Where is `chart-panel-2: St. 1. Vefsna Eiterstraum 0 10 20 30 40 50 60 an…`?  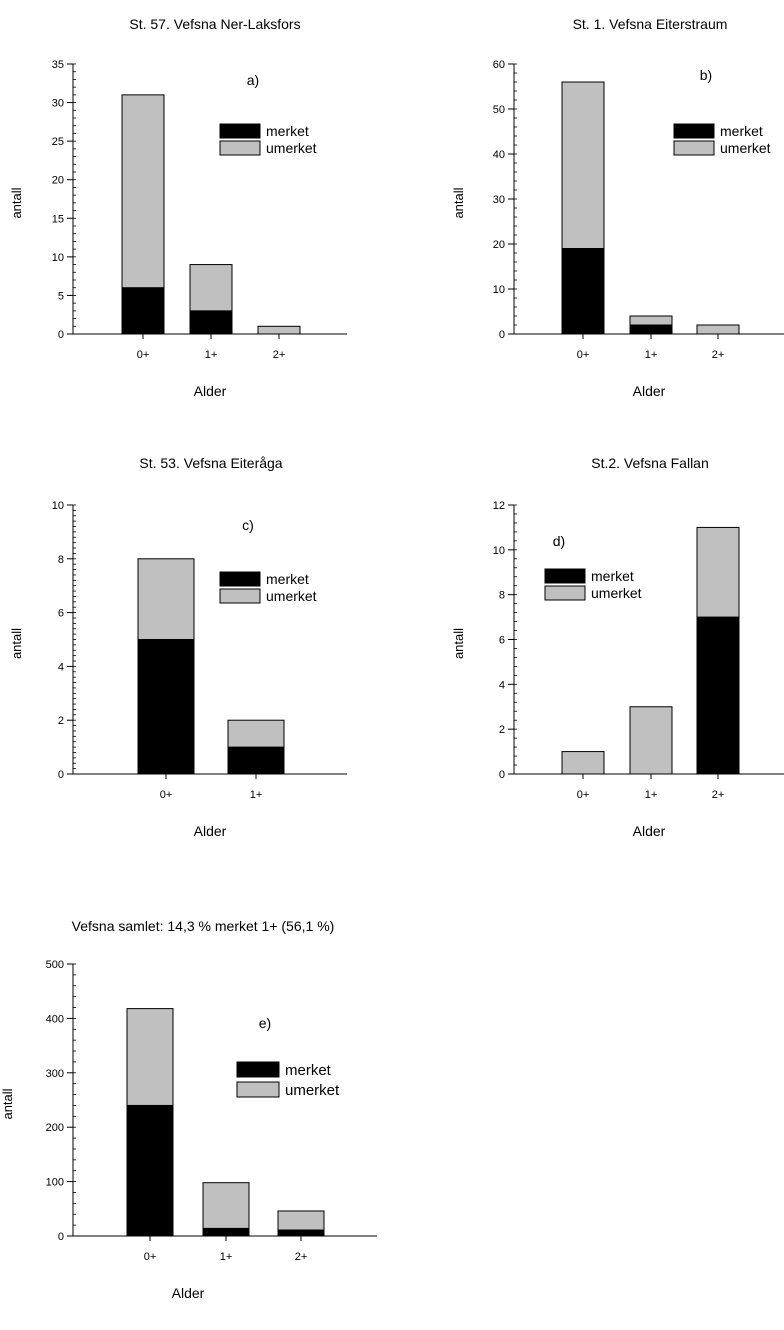 chart-panel-2: St. 1. Vefsna Eiterstraum 0 10 20 30 40 50 60 an… is located at coordinates (617, 207).